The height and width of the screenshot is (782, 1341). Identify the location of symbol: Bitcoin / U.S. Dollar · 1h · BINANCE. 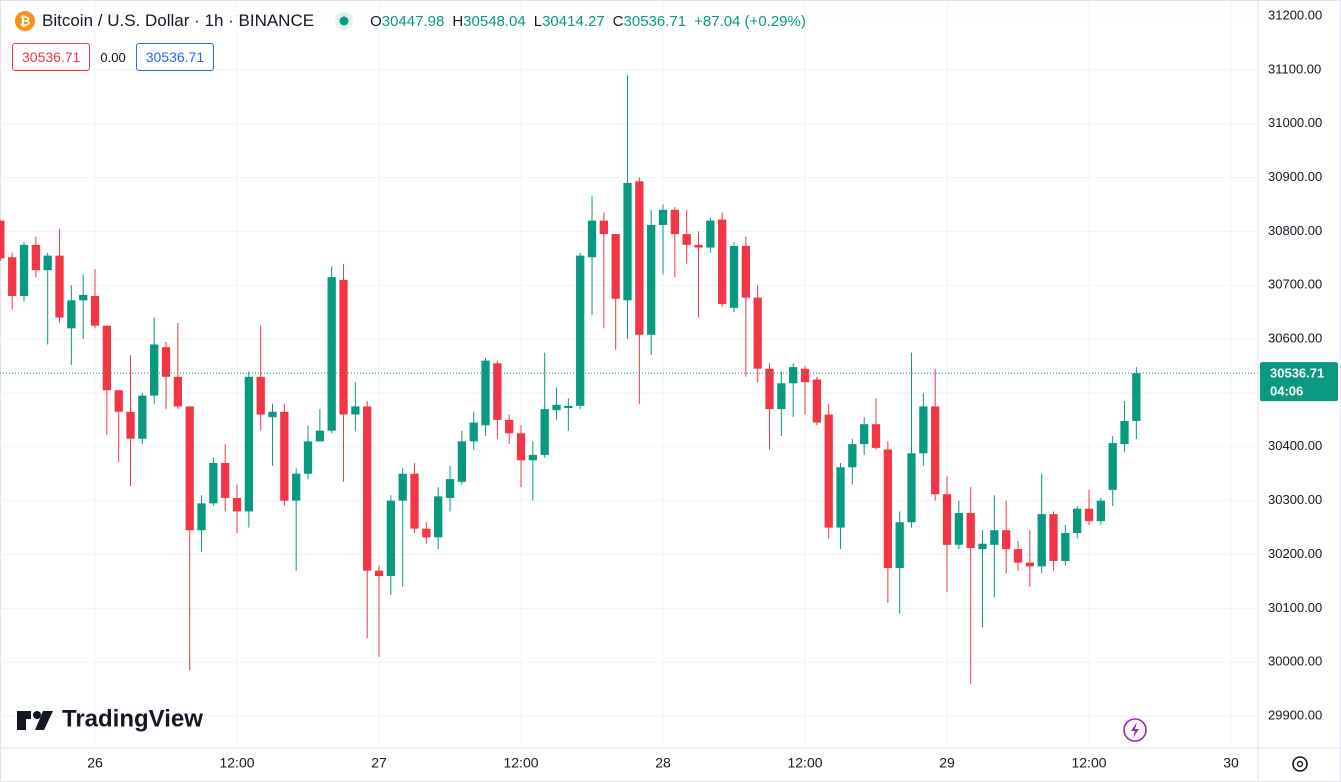
(178, 20).